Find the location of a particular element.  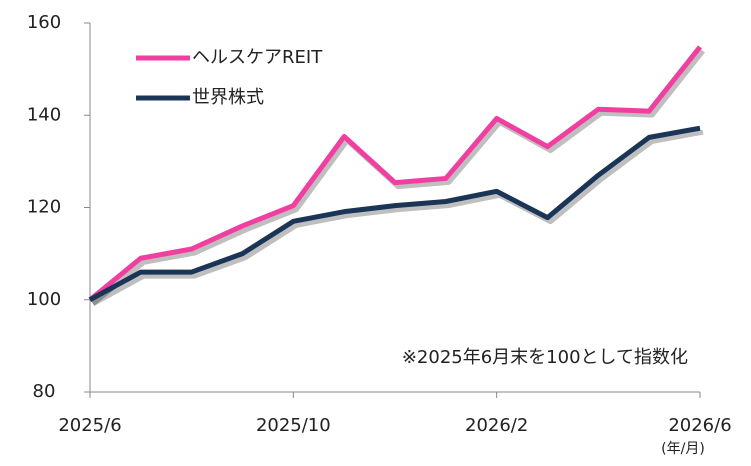

x-tick-label: 2026/2 is located at coordinates (496, 425).